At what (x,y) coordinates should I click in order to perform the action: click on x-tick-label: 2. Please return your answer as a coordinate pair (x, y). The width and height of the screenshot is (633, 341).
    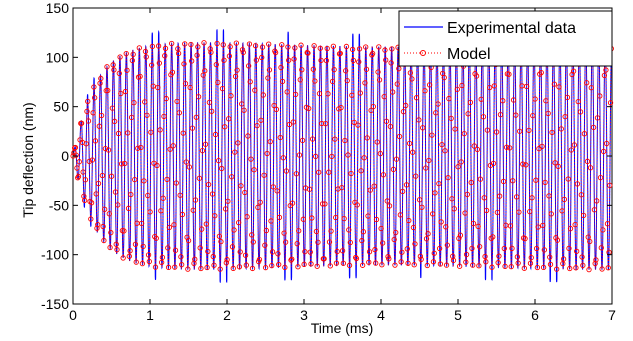
    Looking at the image, I should click on (227, 315).